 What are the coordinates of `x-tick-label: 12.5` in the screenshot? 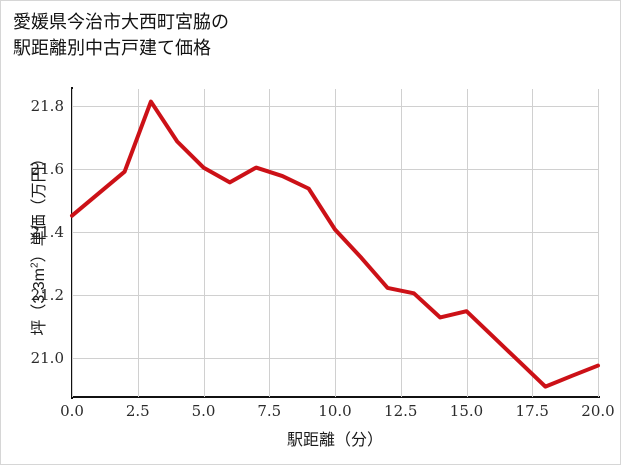 It's located at (401, 411).